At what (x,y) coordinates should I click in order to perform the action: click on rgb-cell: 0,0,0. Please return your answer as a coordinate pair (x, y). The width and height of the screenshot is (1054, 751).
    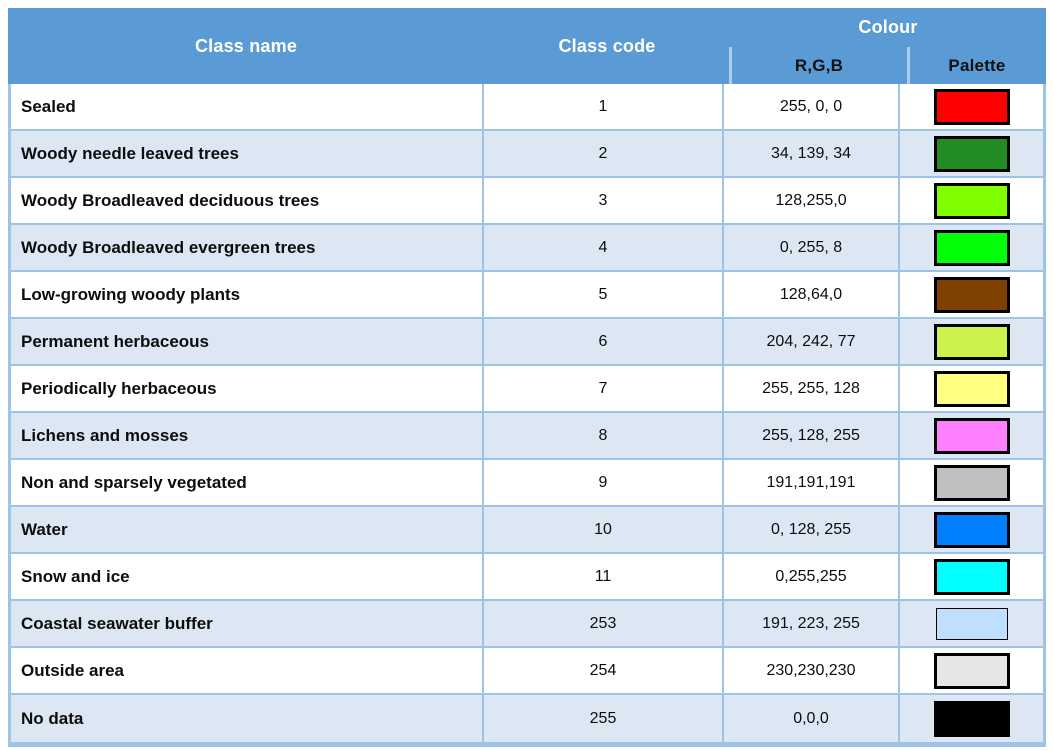
    Looking at the image, I should click on (812, 718).